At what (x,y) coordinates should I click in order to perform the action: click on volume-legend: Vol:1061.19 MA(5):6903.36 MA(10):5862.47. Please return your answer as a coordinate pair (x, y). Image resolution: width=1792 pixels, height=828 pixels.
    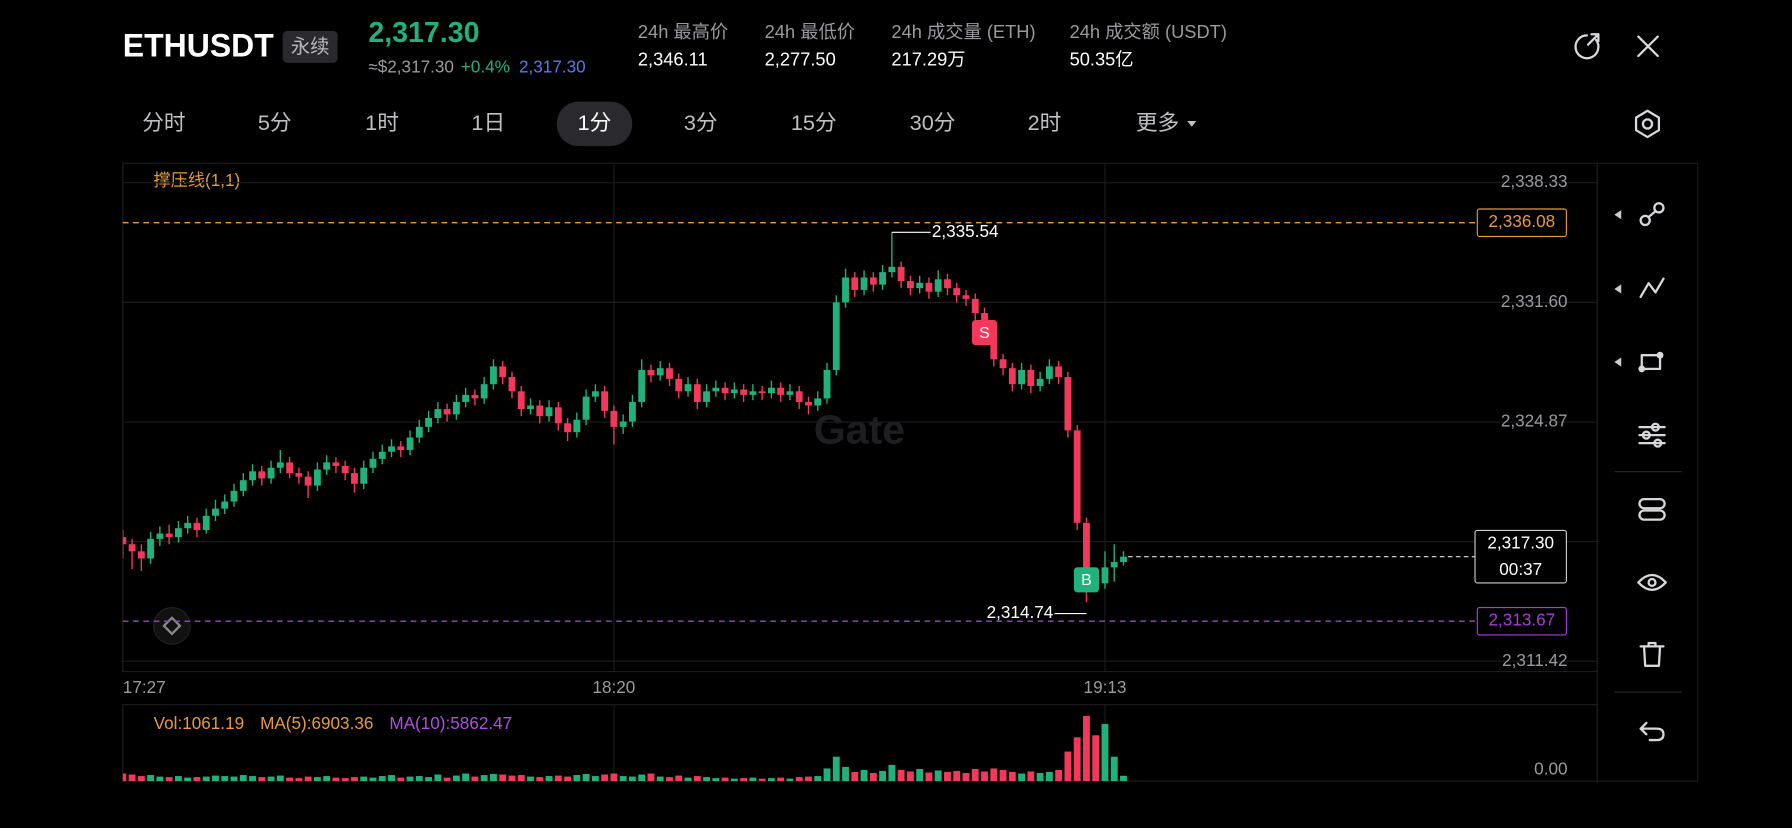
    Looking at the image, I should click on (333, 723).